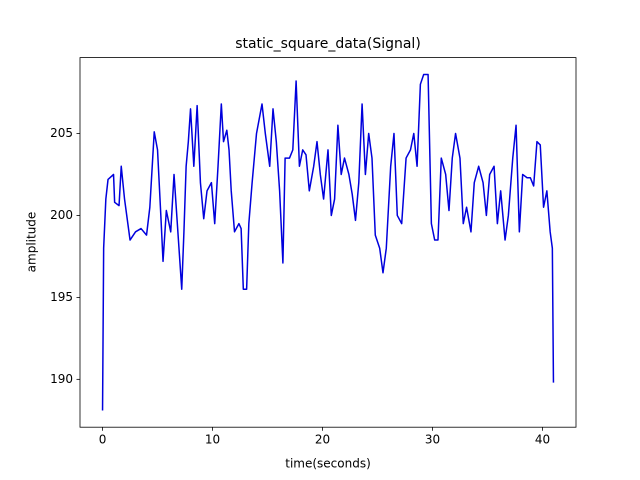 The image size is (640, 480). I want to click on y-tick-label: 200, so click(61, 215).